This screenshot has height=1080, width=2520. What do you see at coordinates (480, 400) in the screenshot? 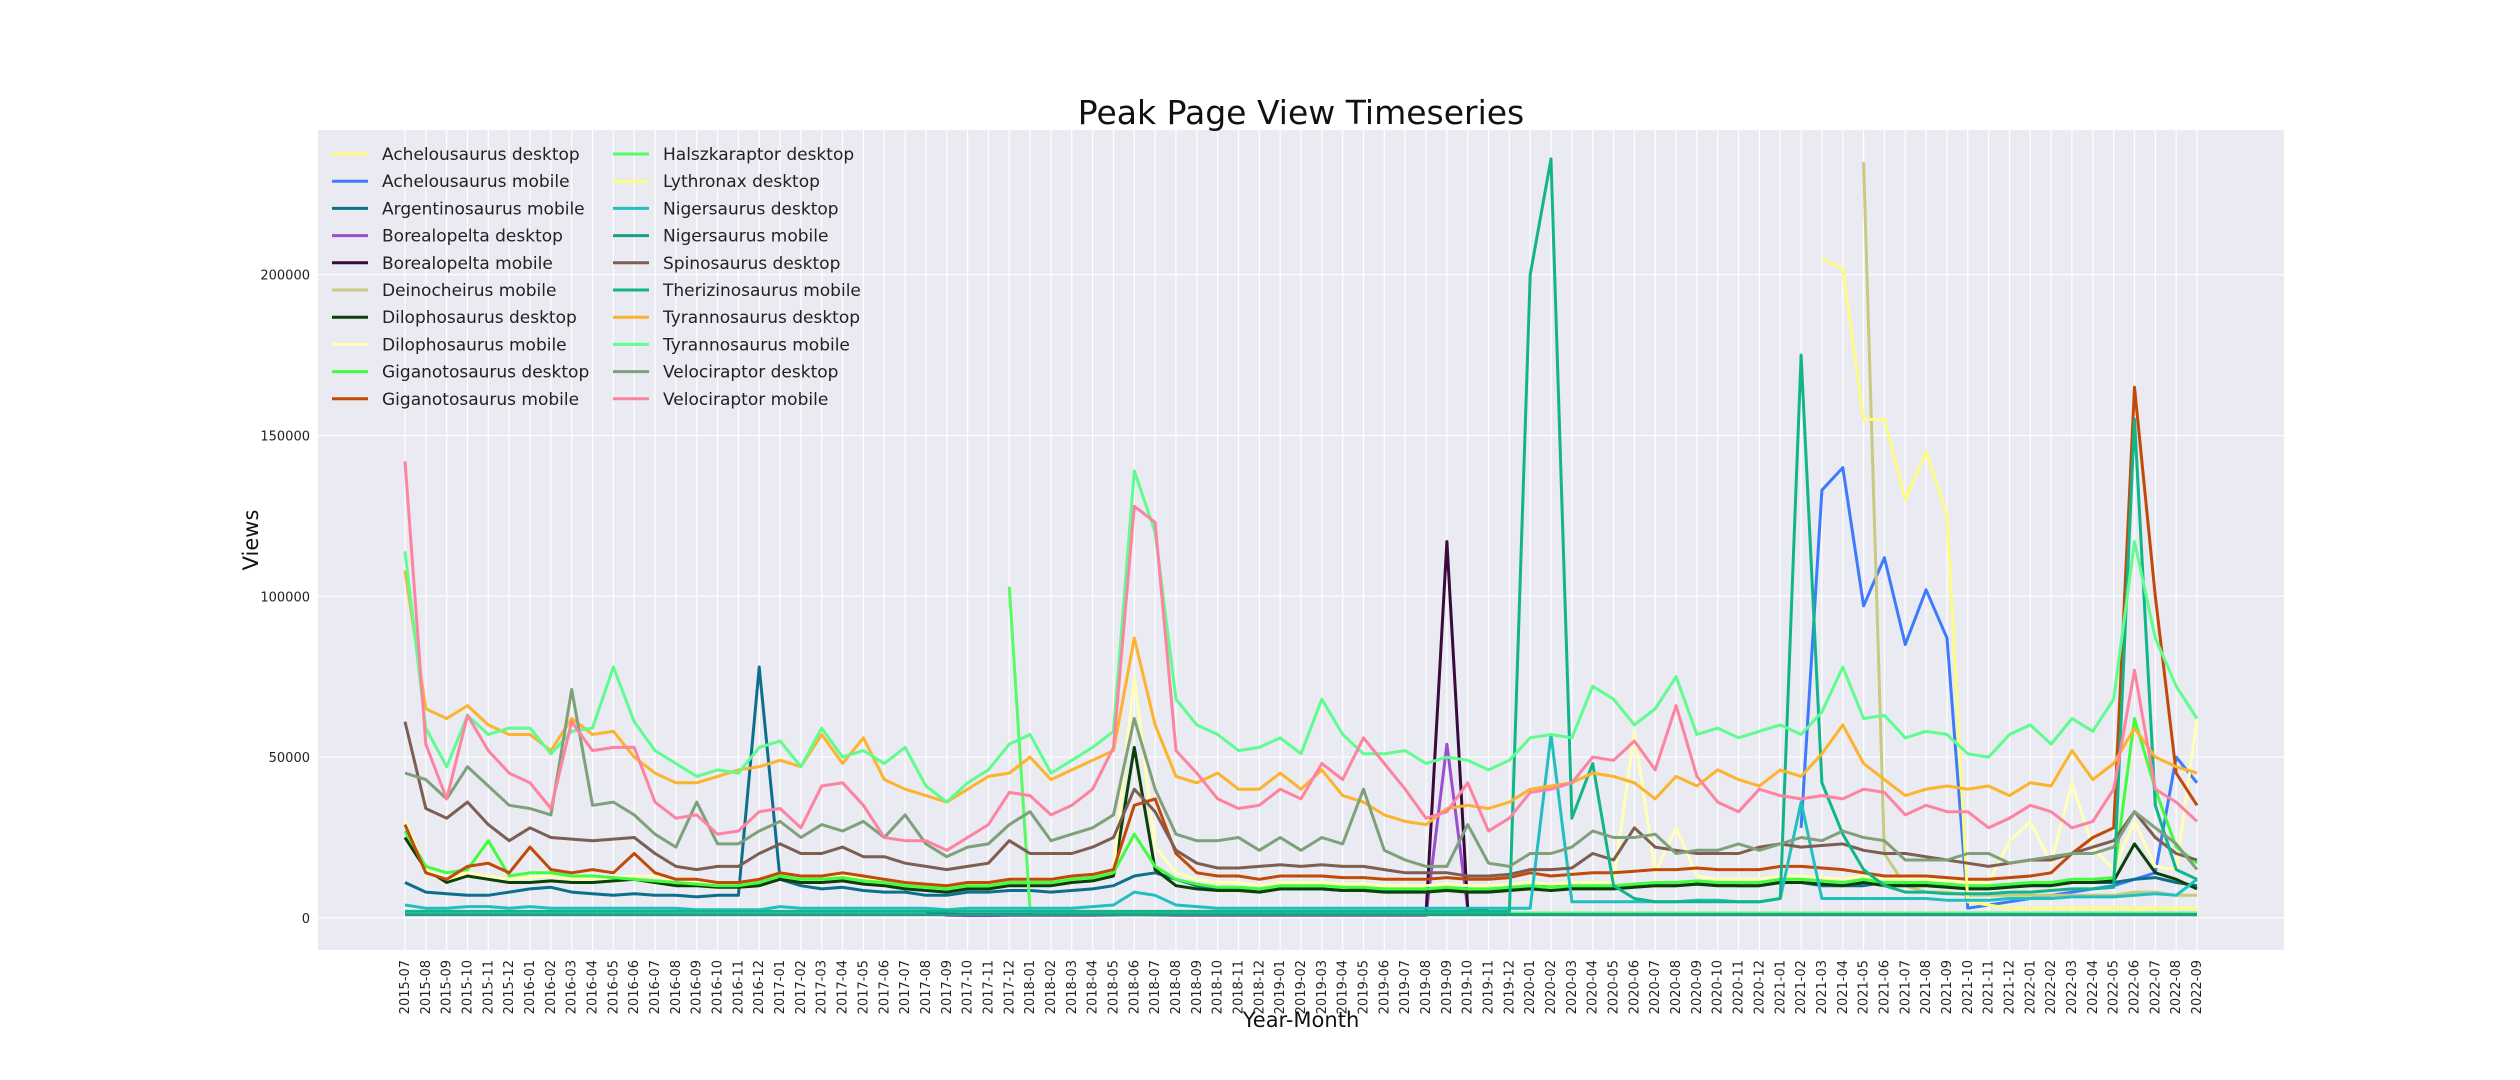
I see `legend-label-giganotosaurus-mobile: Giganotosaurus mobile` at bounding box center [480, 400].